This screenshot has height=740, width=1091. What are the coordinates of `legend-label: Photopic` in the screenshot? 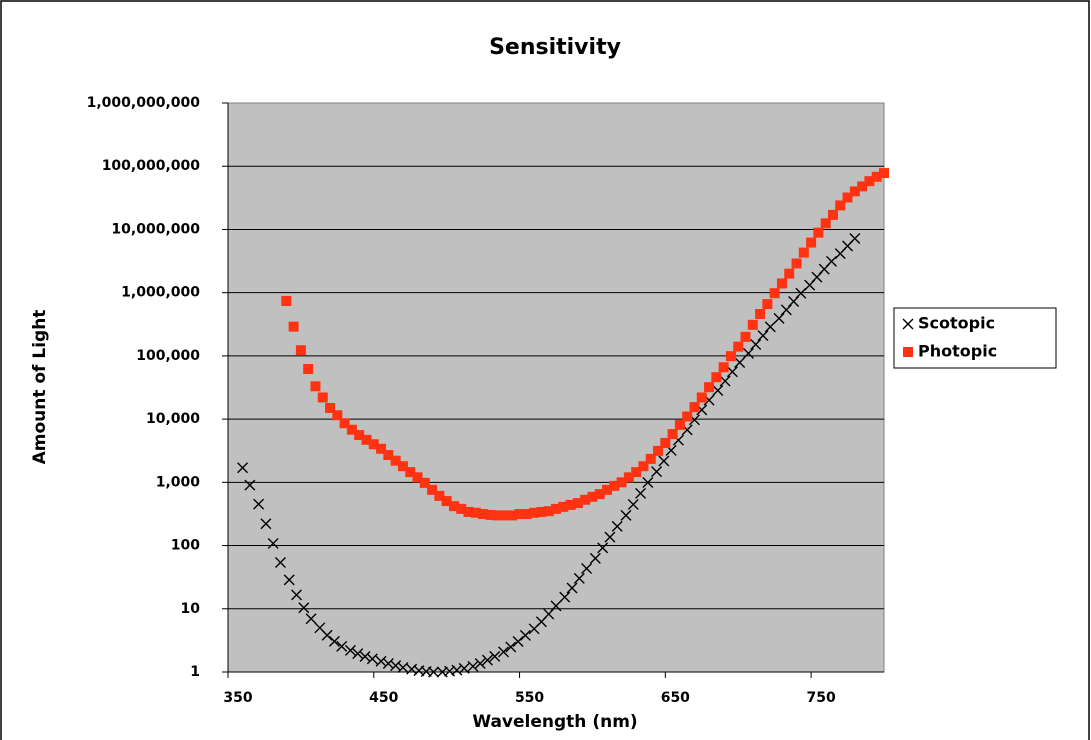 It's located at (957, 351).